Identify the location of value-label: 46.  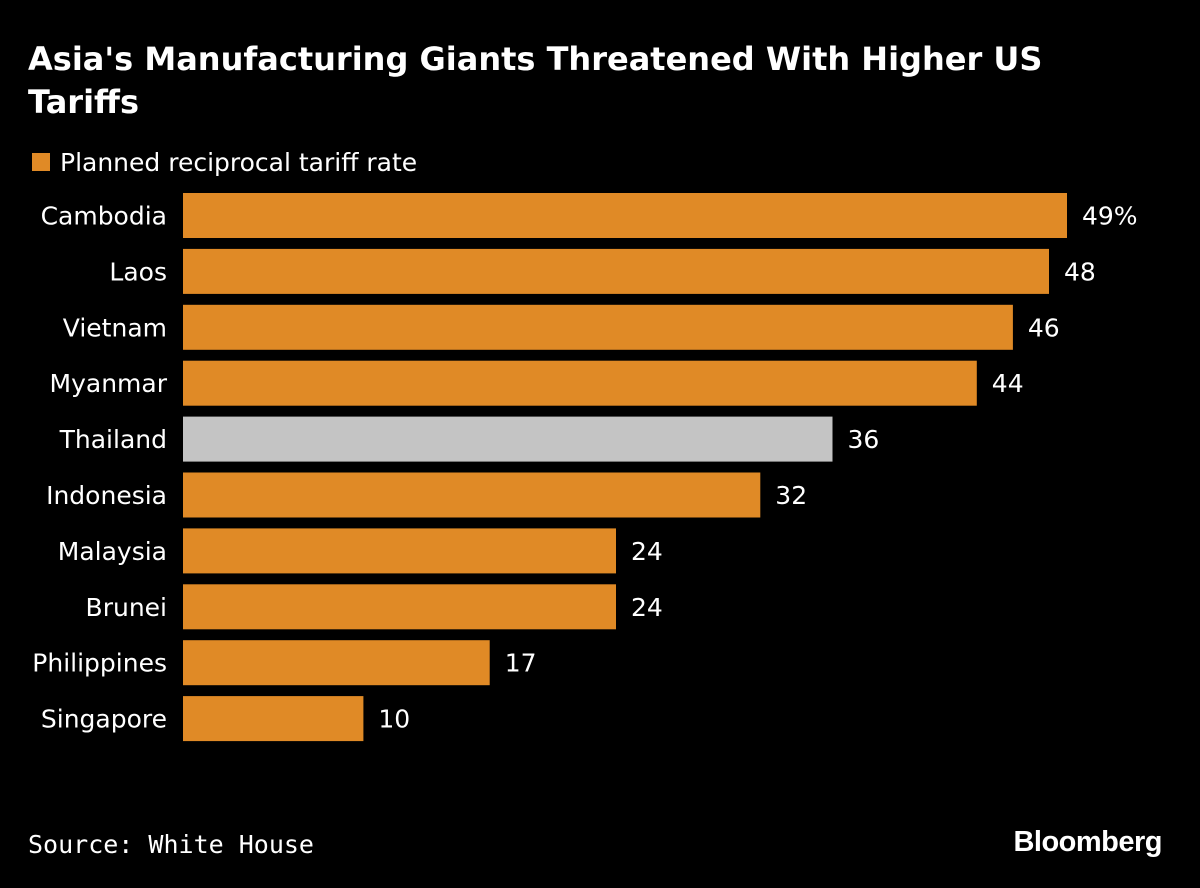
(1044, 327).